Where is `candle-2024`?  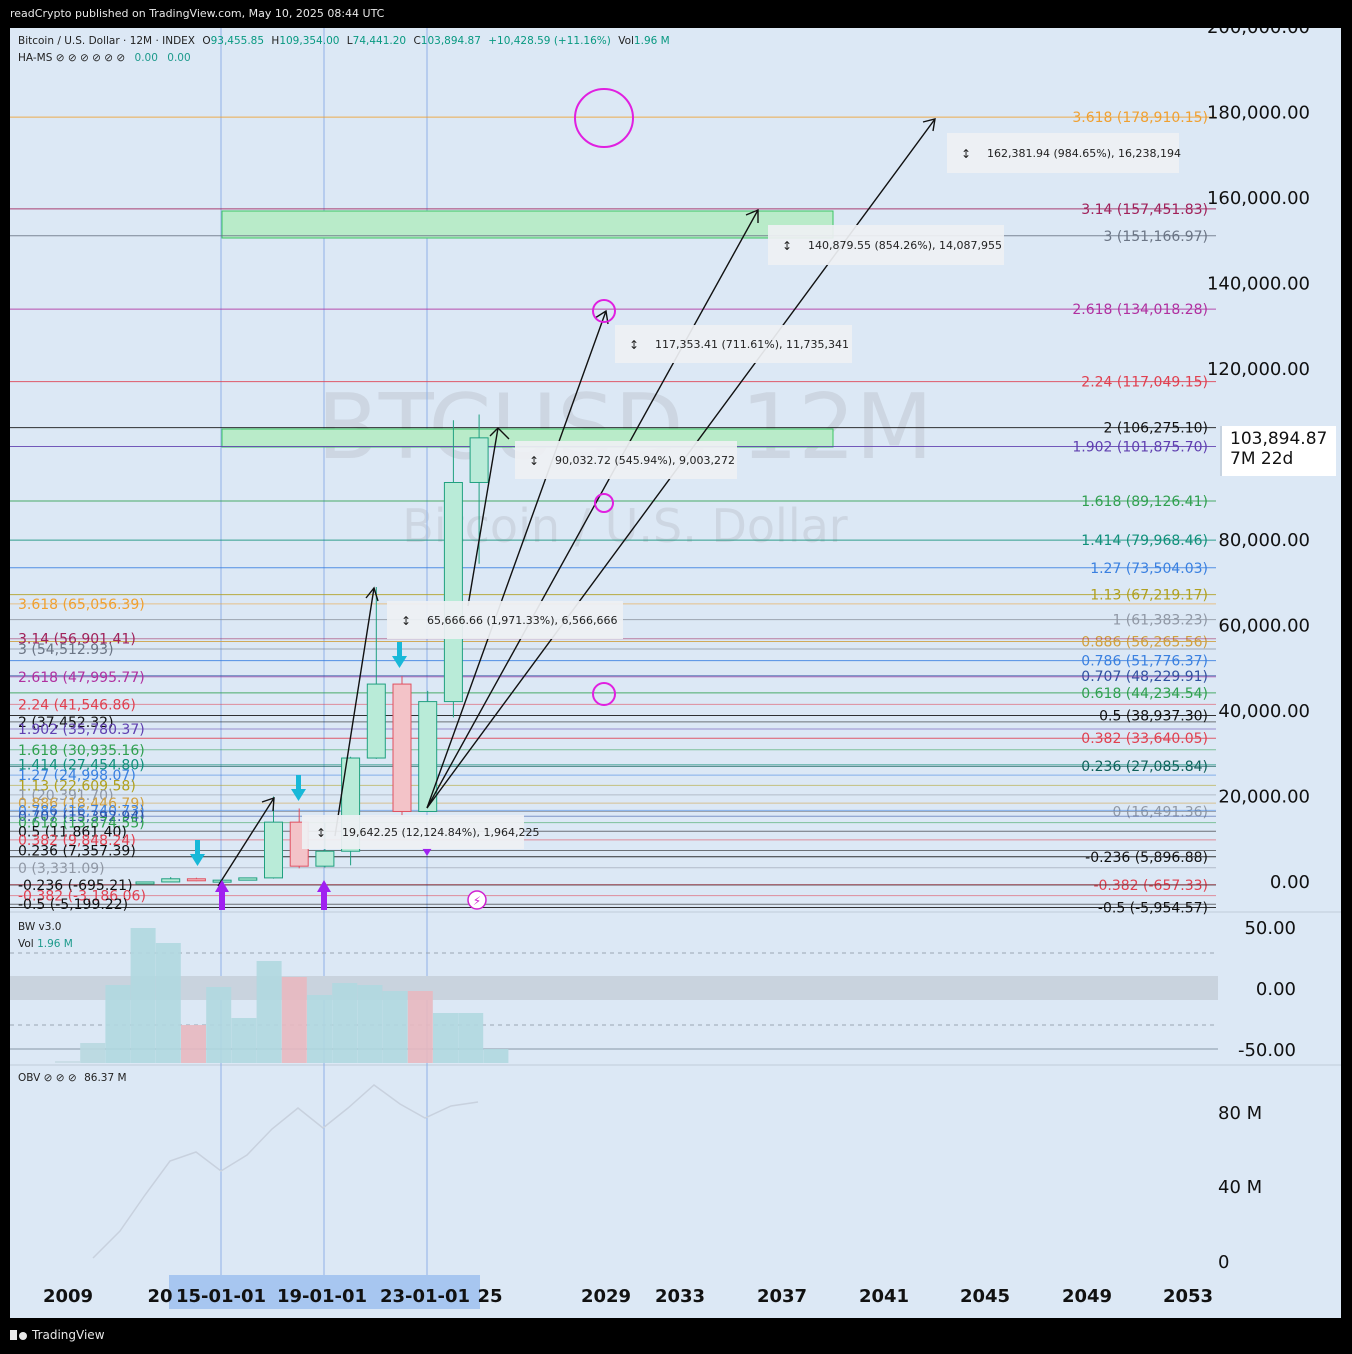 candle-2024 is located at coordinates (453, 569).